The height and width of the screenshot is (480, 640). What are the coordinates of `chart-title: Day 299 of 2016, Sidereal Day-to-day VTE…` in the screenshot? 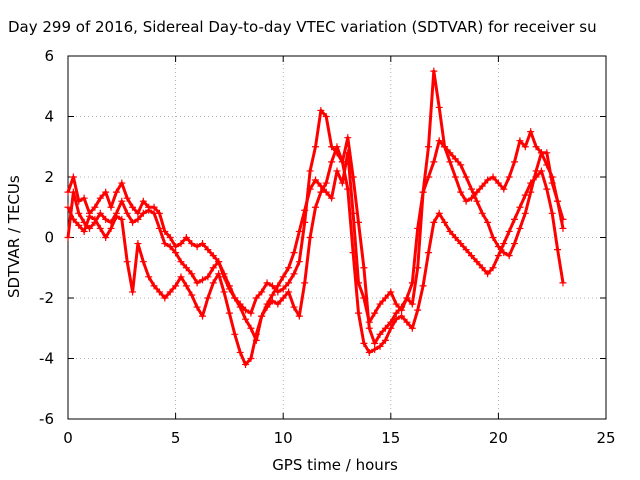 It's located at (302, 27).